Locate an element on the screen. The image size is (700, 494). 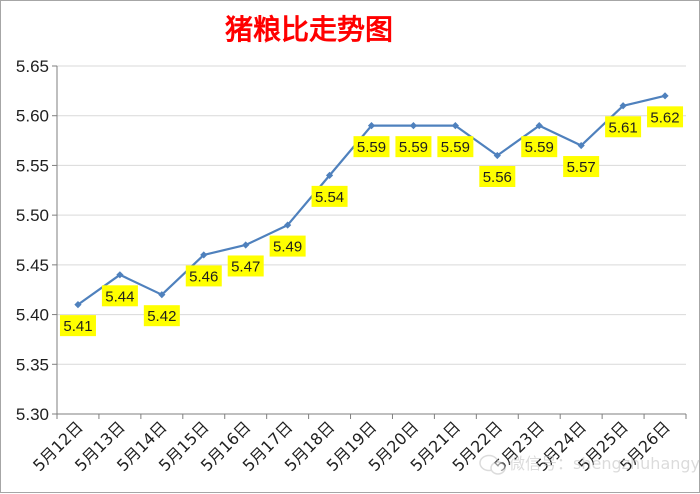
data-label: 5.47 is located at coordinates (245, 266).